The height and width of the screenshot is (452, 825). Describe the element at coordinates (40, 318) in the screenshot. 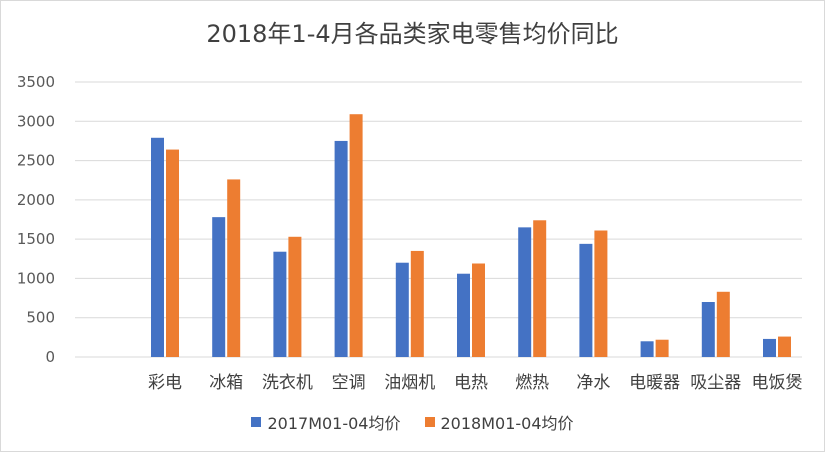

I see `y-tick-label: 500` at that location.